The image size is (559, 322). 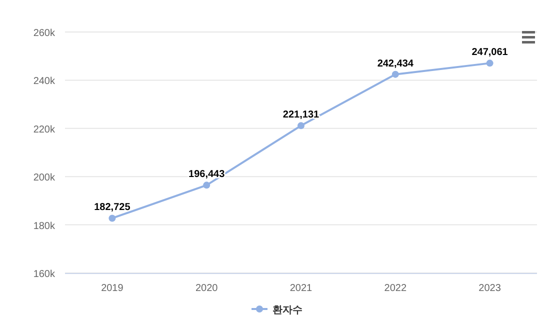 What do you see at coordinates (44, 274) in the screenshot?
I see `y-tick-label: 160k` at bounding box center [44, 274].